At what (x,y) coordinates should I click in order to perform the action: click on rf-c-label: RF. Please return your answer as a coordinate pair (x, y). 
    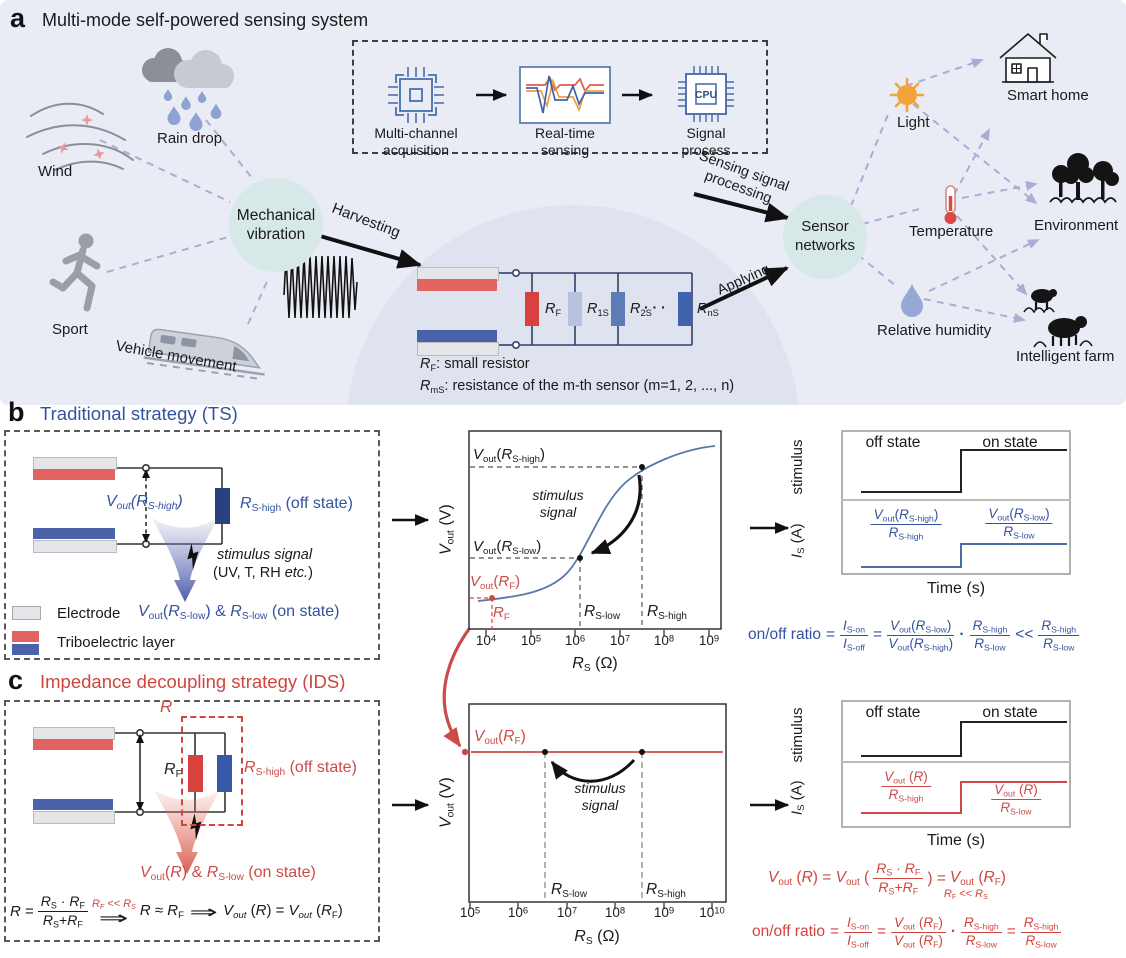
    Looking at the image, I should click on (173, 771).